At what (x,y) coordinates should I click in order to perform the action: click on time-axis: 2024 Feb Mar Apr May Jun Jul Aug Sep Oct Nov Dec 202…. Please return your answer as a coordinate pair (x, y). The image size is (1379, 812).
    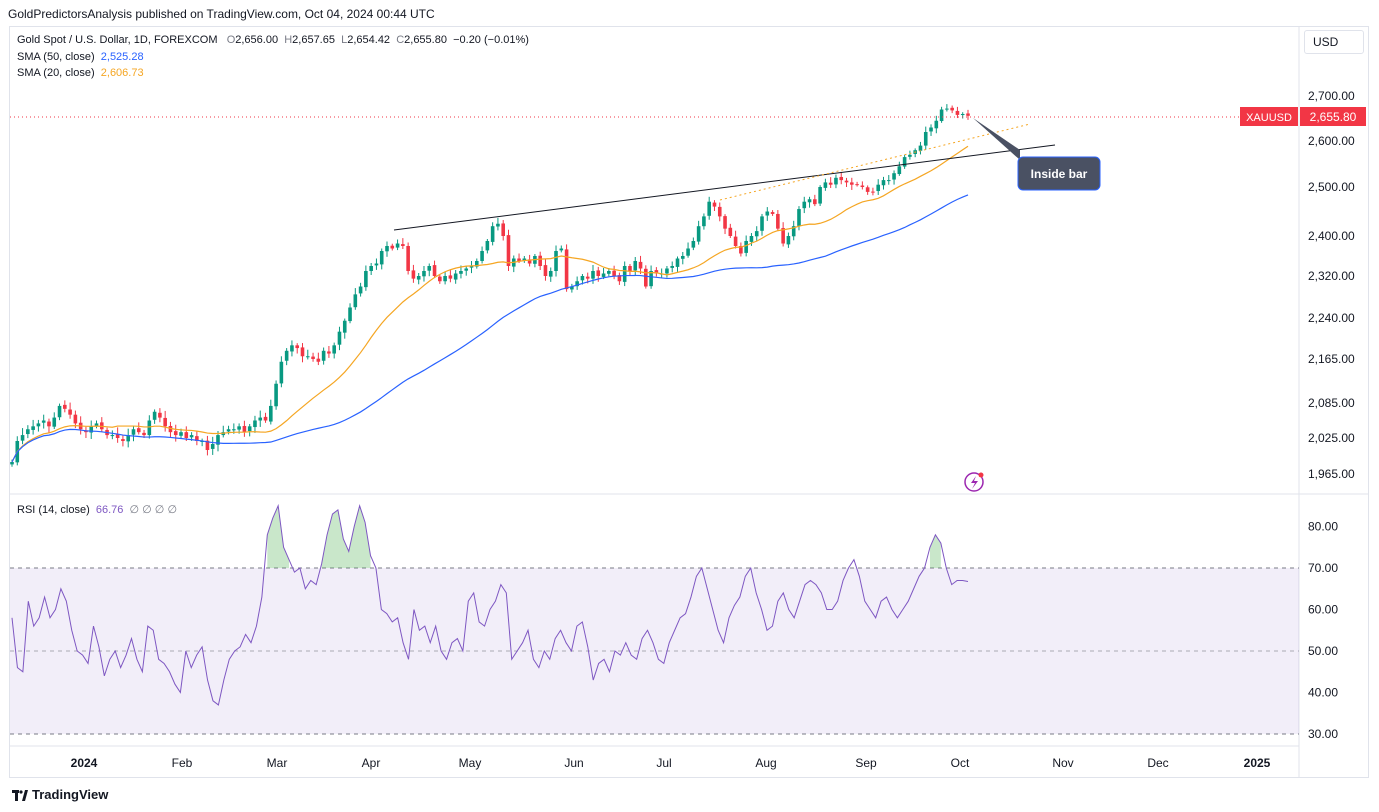
    Looking at the image, I should click on (671, 763).